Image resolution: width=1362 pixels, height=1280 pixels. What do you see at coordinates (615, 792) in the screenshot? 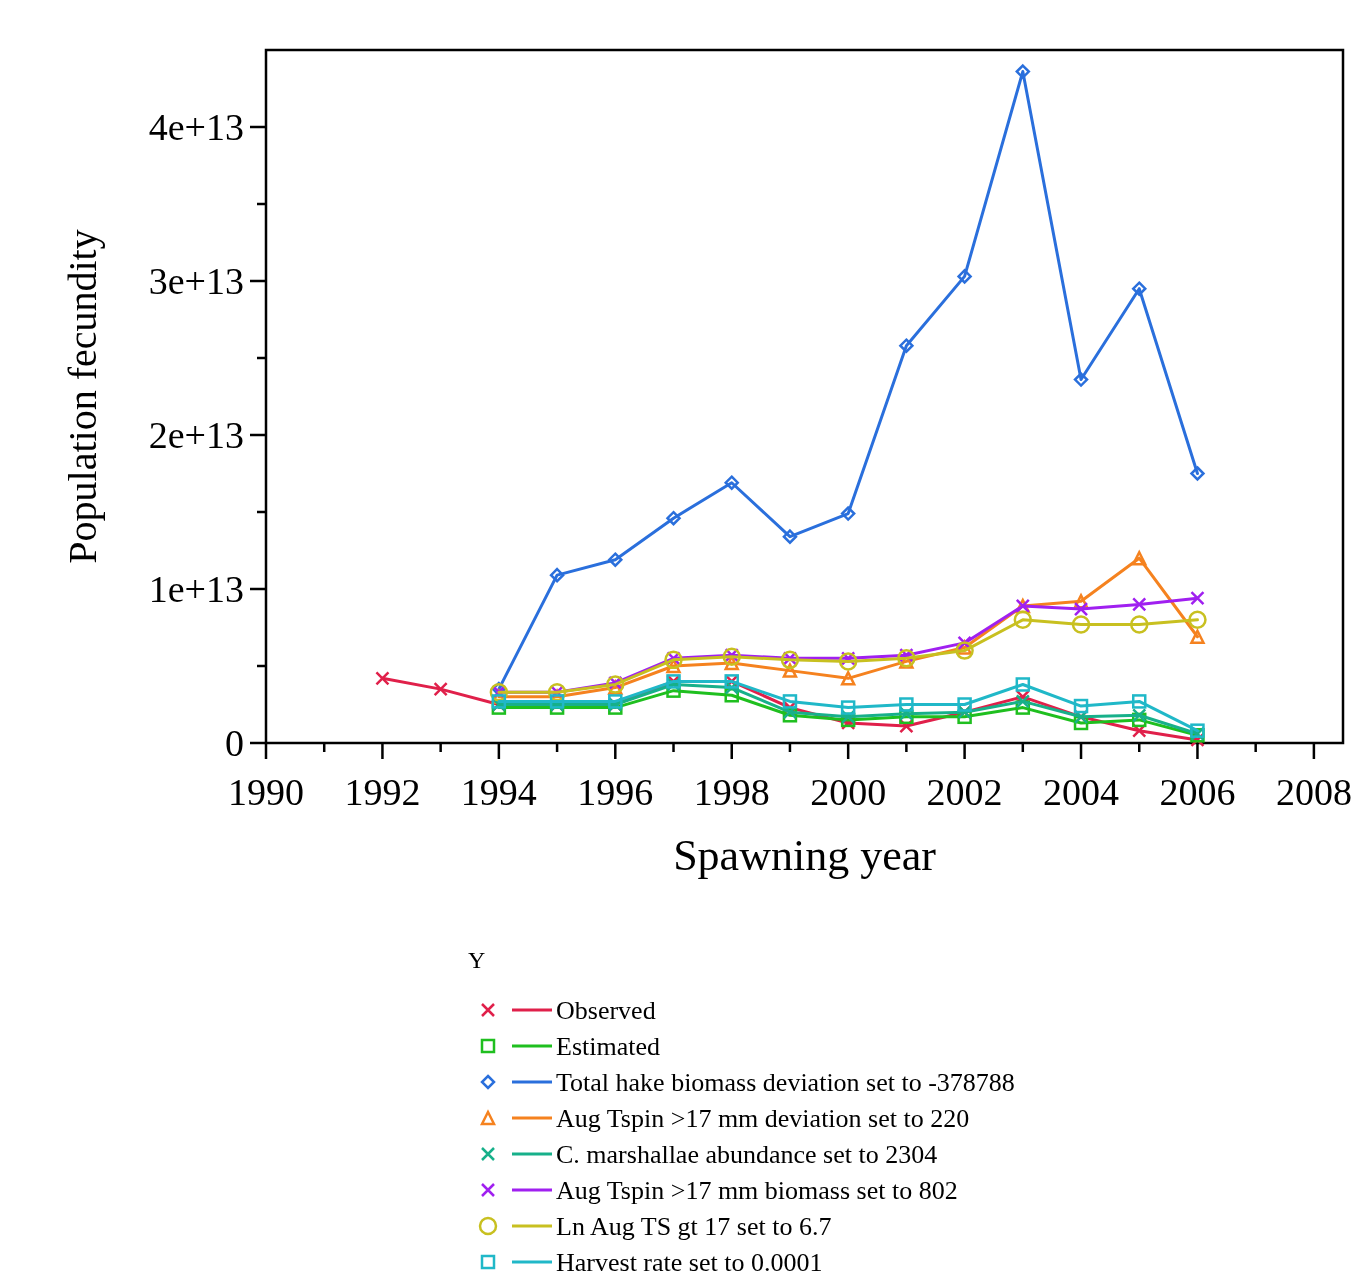
I see `x-tick-label: 1996` at bounding box center [615, 792].